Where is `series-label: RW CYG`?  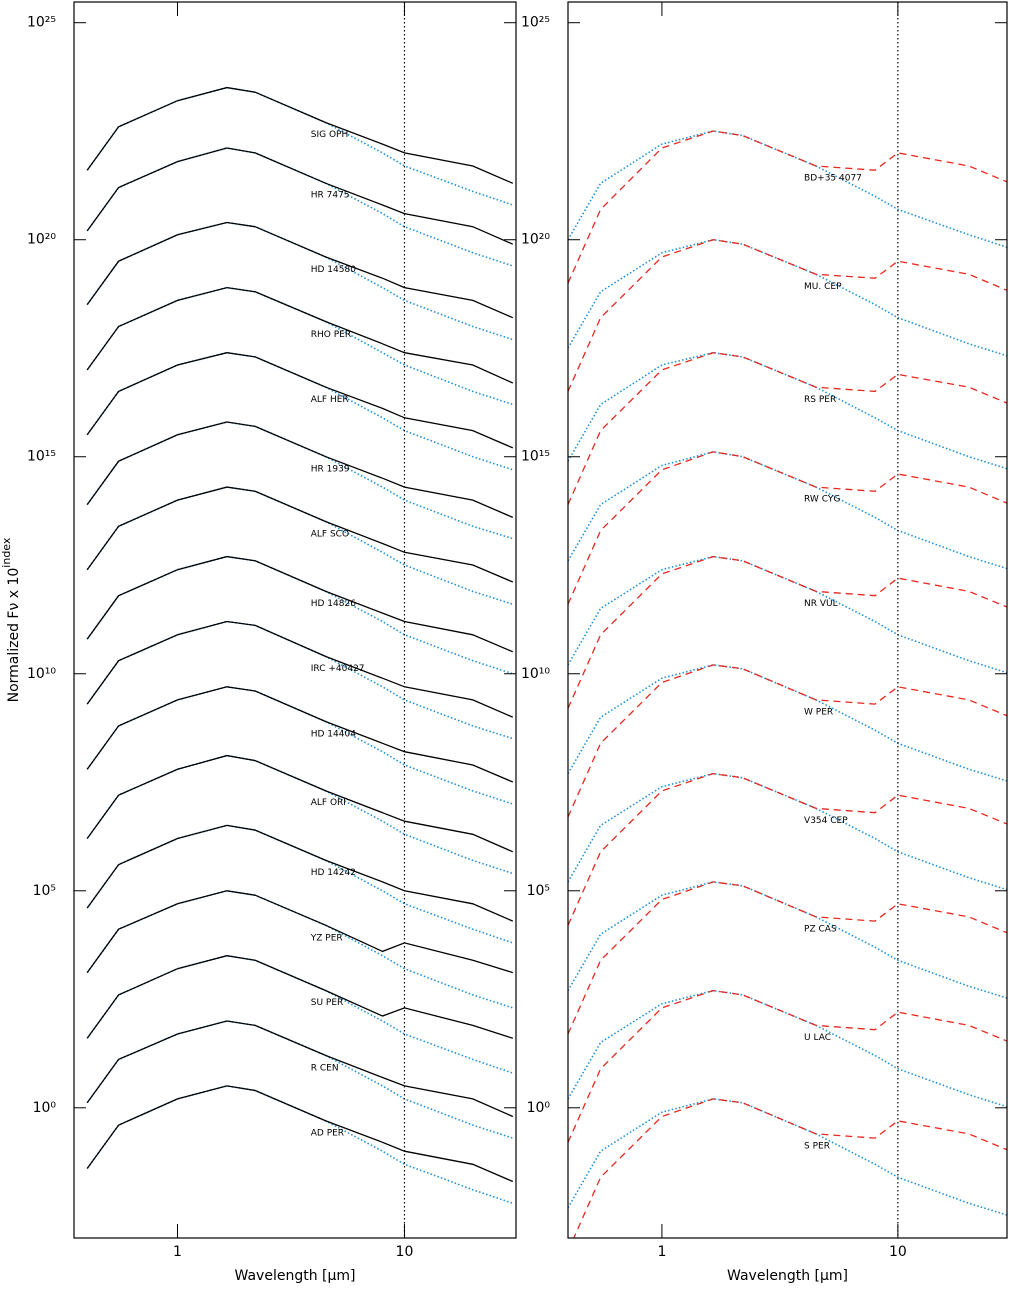 series-label: RW CYG is located at coordinates (822, 499).